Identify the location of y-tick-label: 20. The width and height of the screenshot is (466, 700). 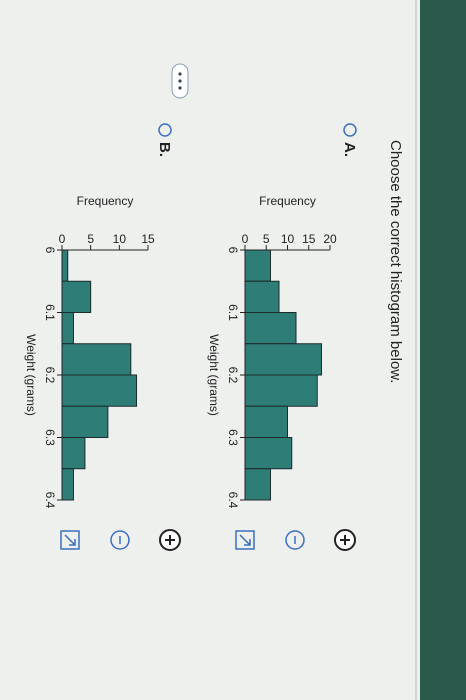
(330, 239).